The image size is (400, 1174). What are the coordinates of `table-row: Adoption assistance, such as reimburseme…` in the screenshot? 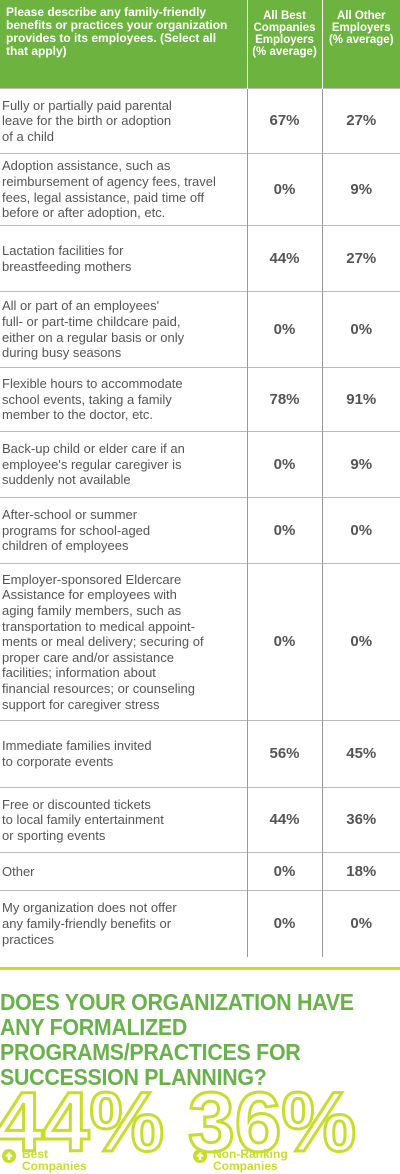 It's located at (200, 189).